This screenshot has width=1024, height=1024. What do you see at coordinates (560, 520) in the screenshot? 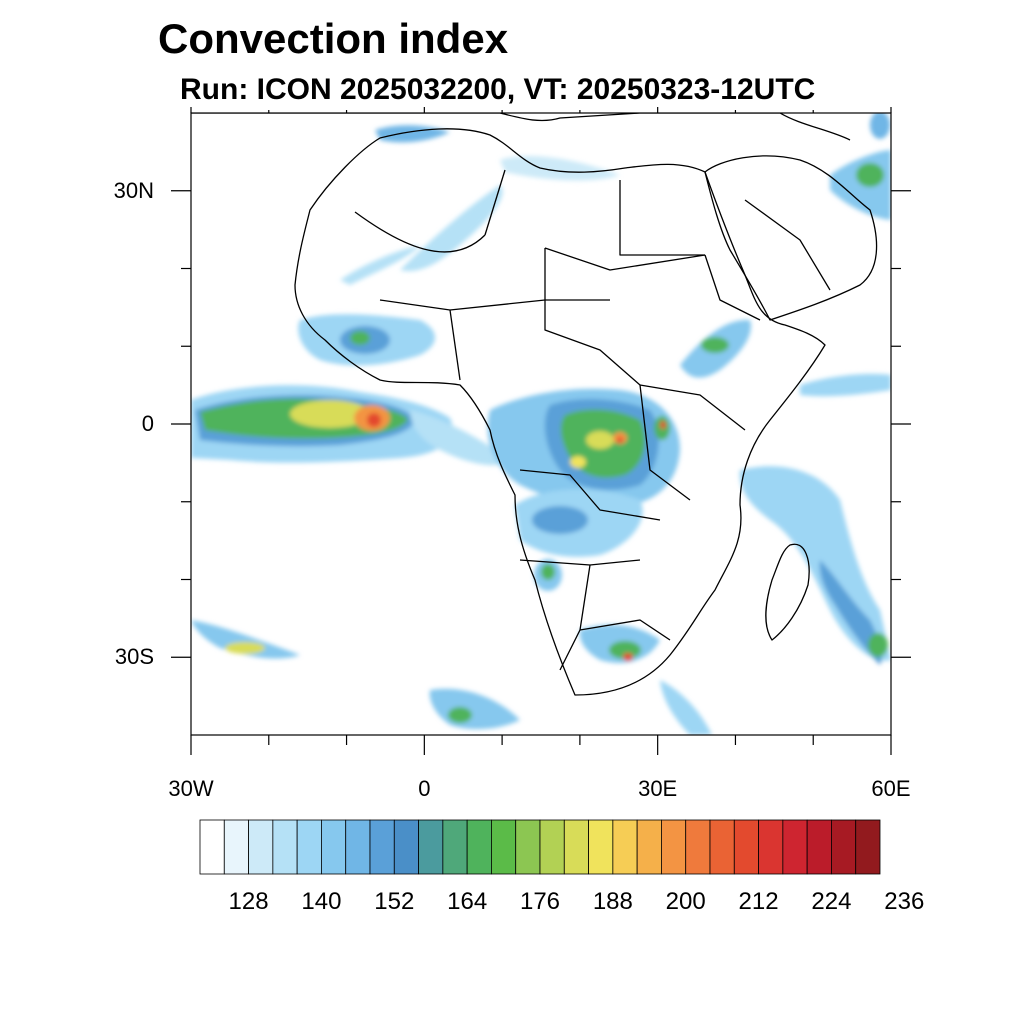
I see `field-angola-core` at bounding box center [560, 520].